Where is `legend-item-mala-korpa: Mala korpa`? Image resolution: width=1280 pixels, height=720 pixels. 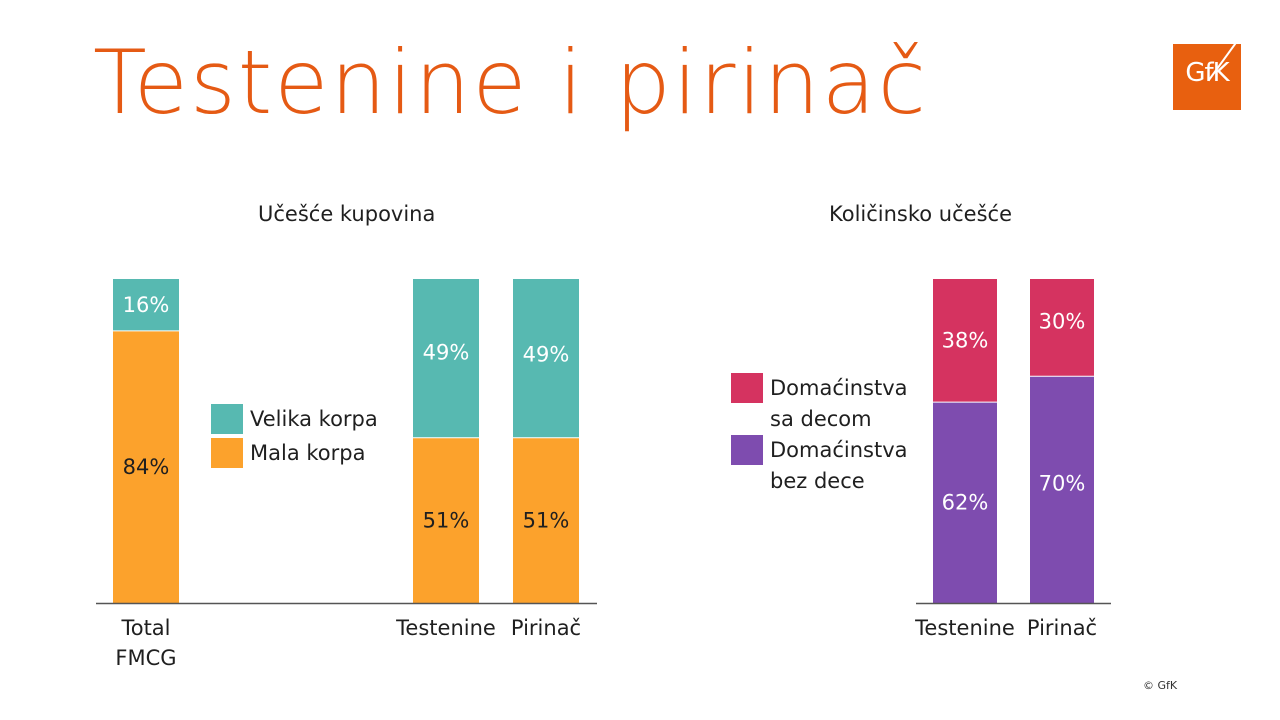 legend-item-mala-korpa: Mala korpa is located at coordinates (288, 453).